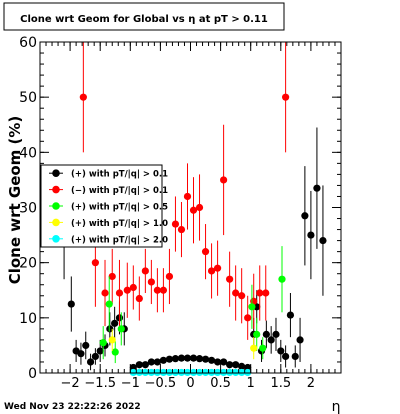 The width and height of the screenshot is (400, 414). What do you see at coordinates (70, 383) in the screenshot?
I see `x-tick-label: −2` at bounding box center [70, 383].